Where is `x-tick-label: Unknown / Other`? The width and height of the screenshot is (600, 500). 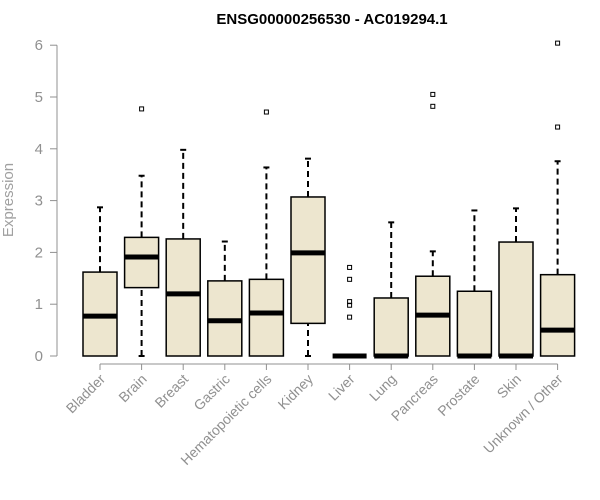 x-tick-label: Unknown / Other is located at coordinates (523, 414).